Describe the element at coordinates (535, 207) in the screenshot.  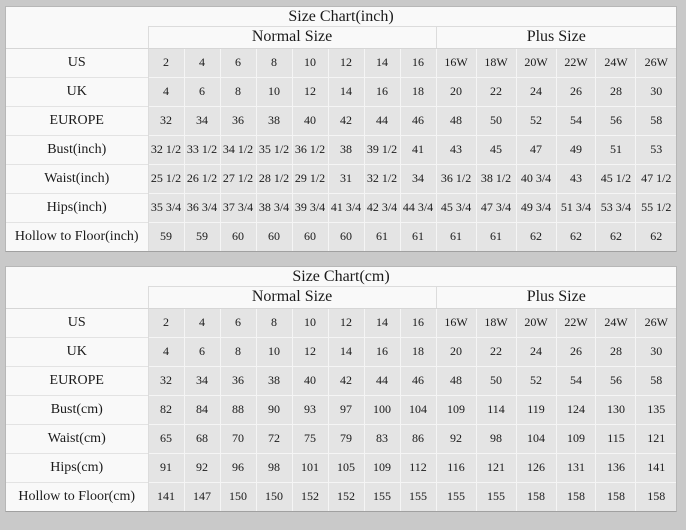
I see `size-value-cell: 49 3/4` at that location.